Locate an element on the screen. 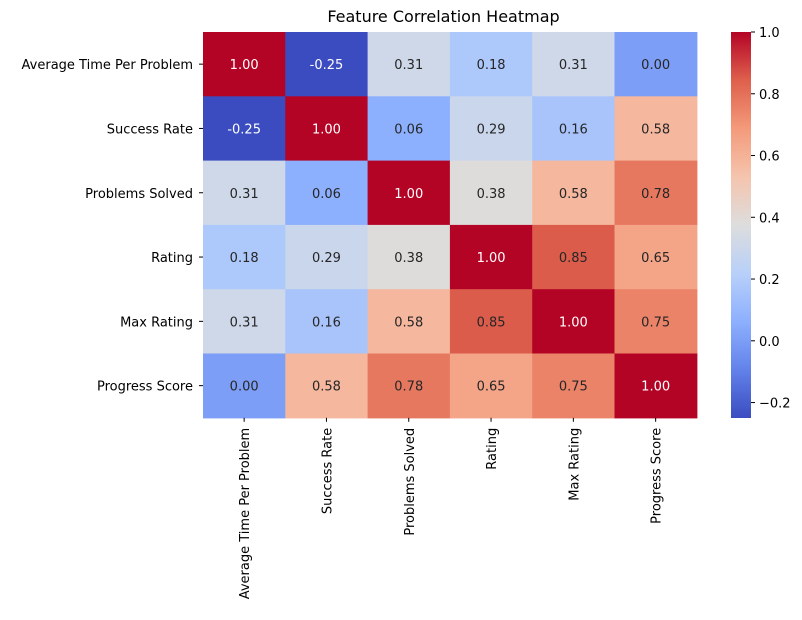 Image resolution: width=802 pixels, height=620 pixels. x-tick-label: Problems Solved is located at coordinates (410, 482).